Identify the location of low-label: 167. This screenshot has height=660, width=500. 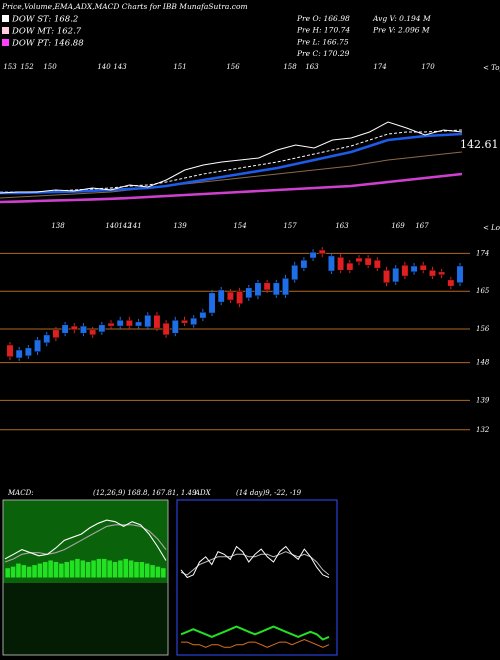
(422, 226).